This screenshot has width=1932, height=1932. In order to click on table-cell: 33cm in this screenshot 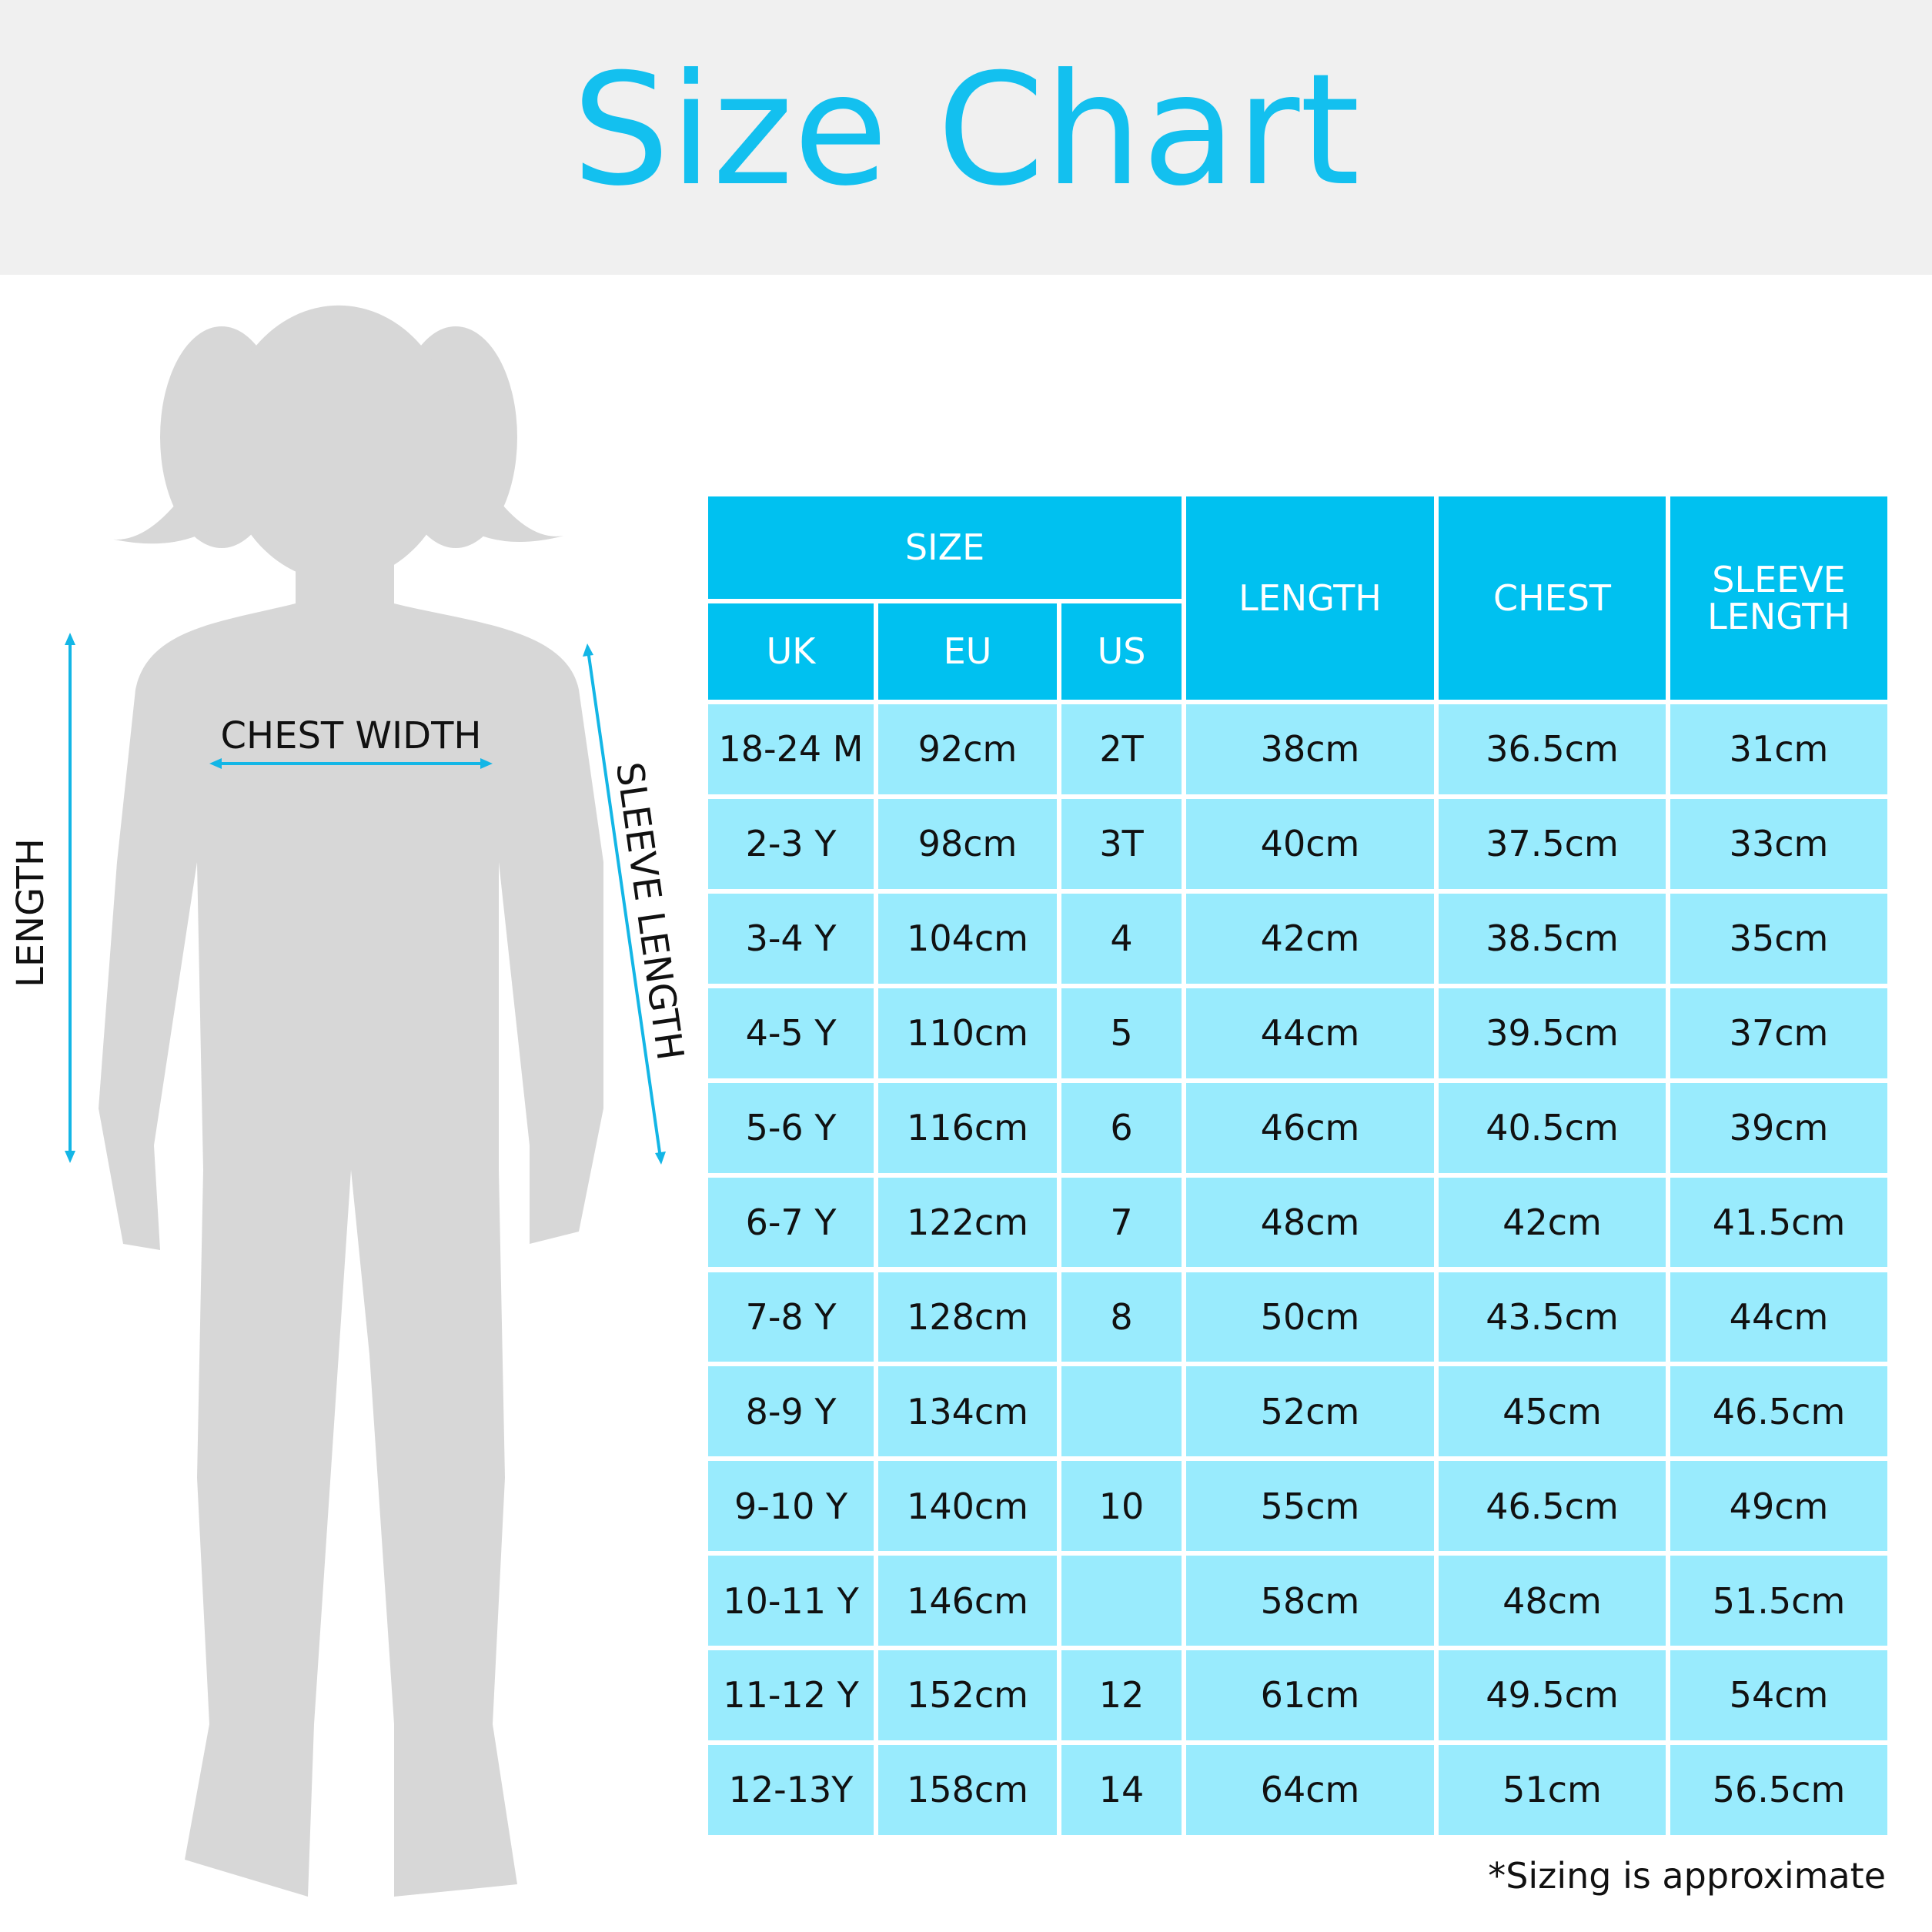, I will do `click(1778, 843)`.